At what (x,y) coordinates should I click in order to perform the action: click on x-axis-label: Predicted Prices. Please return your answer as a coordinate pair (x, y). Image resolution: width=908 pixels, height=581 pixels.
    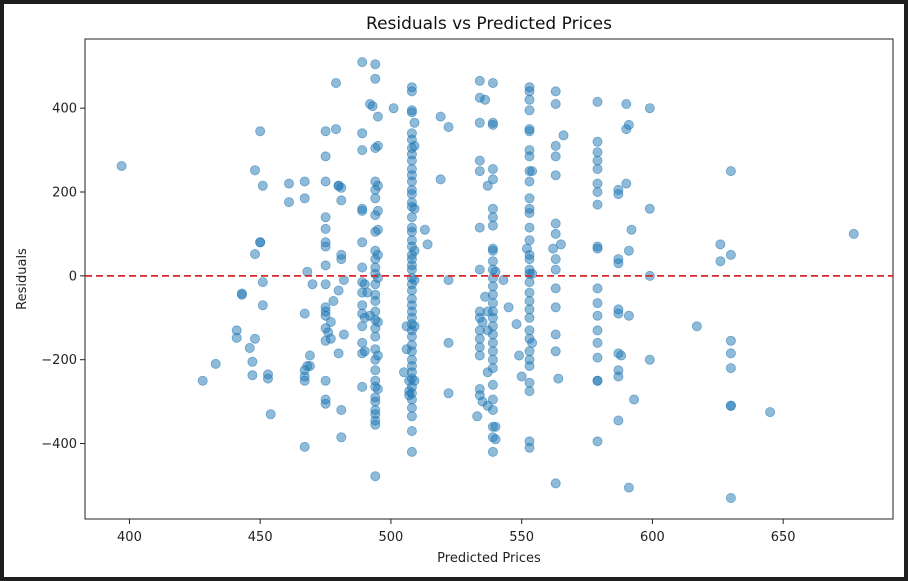
    Looking at the image, I should click on (489, 558).